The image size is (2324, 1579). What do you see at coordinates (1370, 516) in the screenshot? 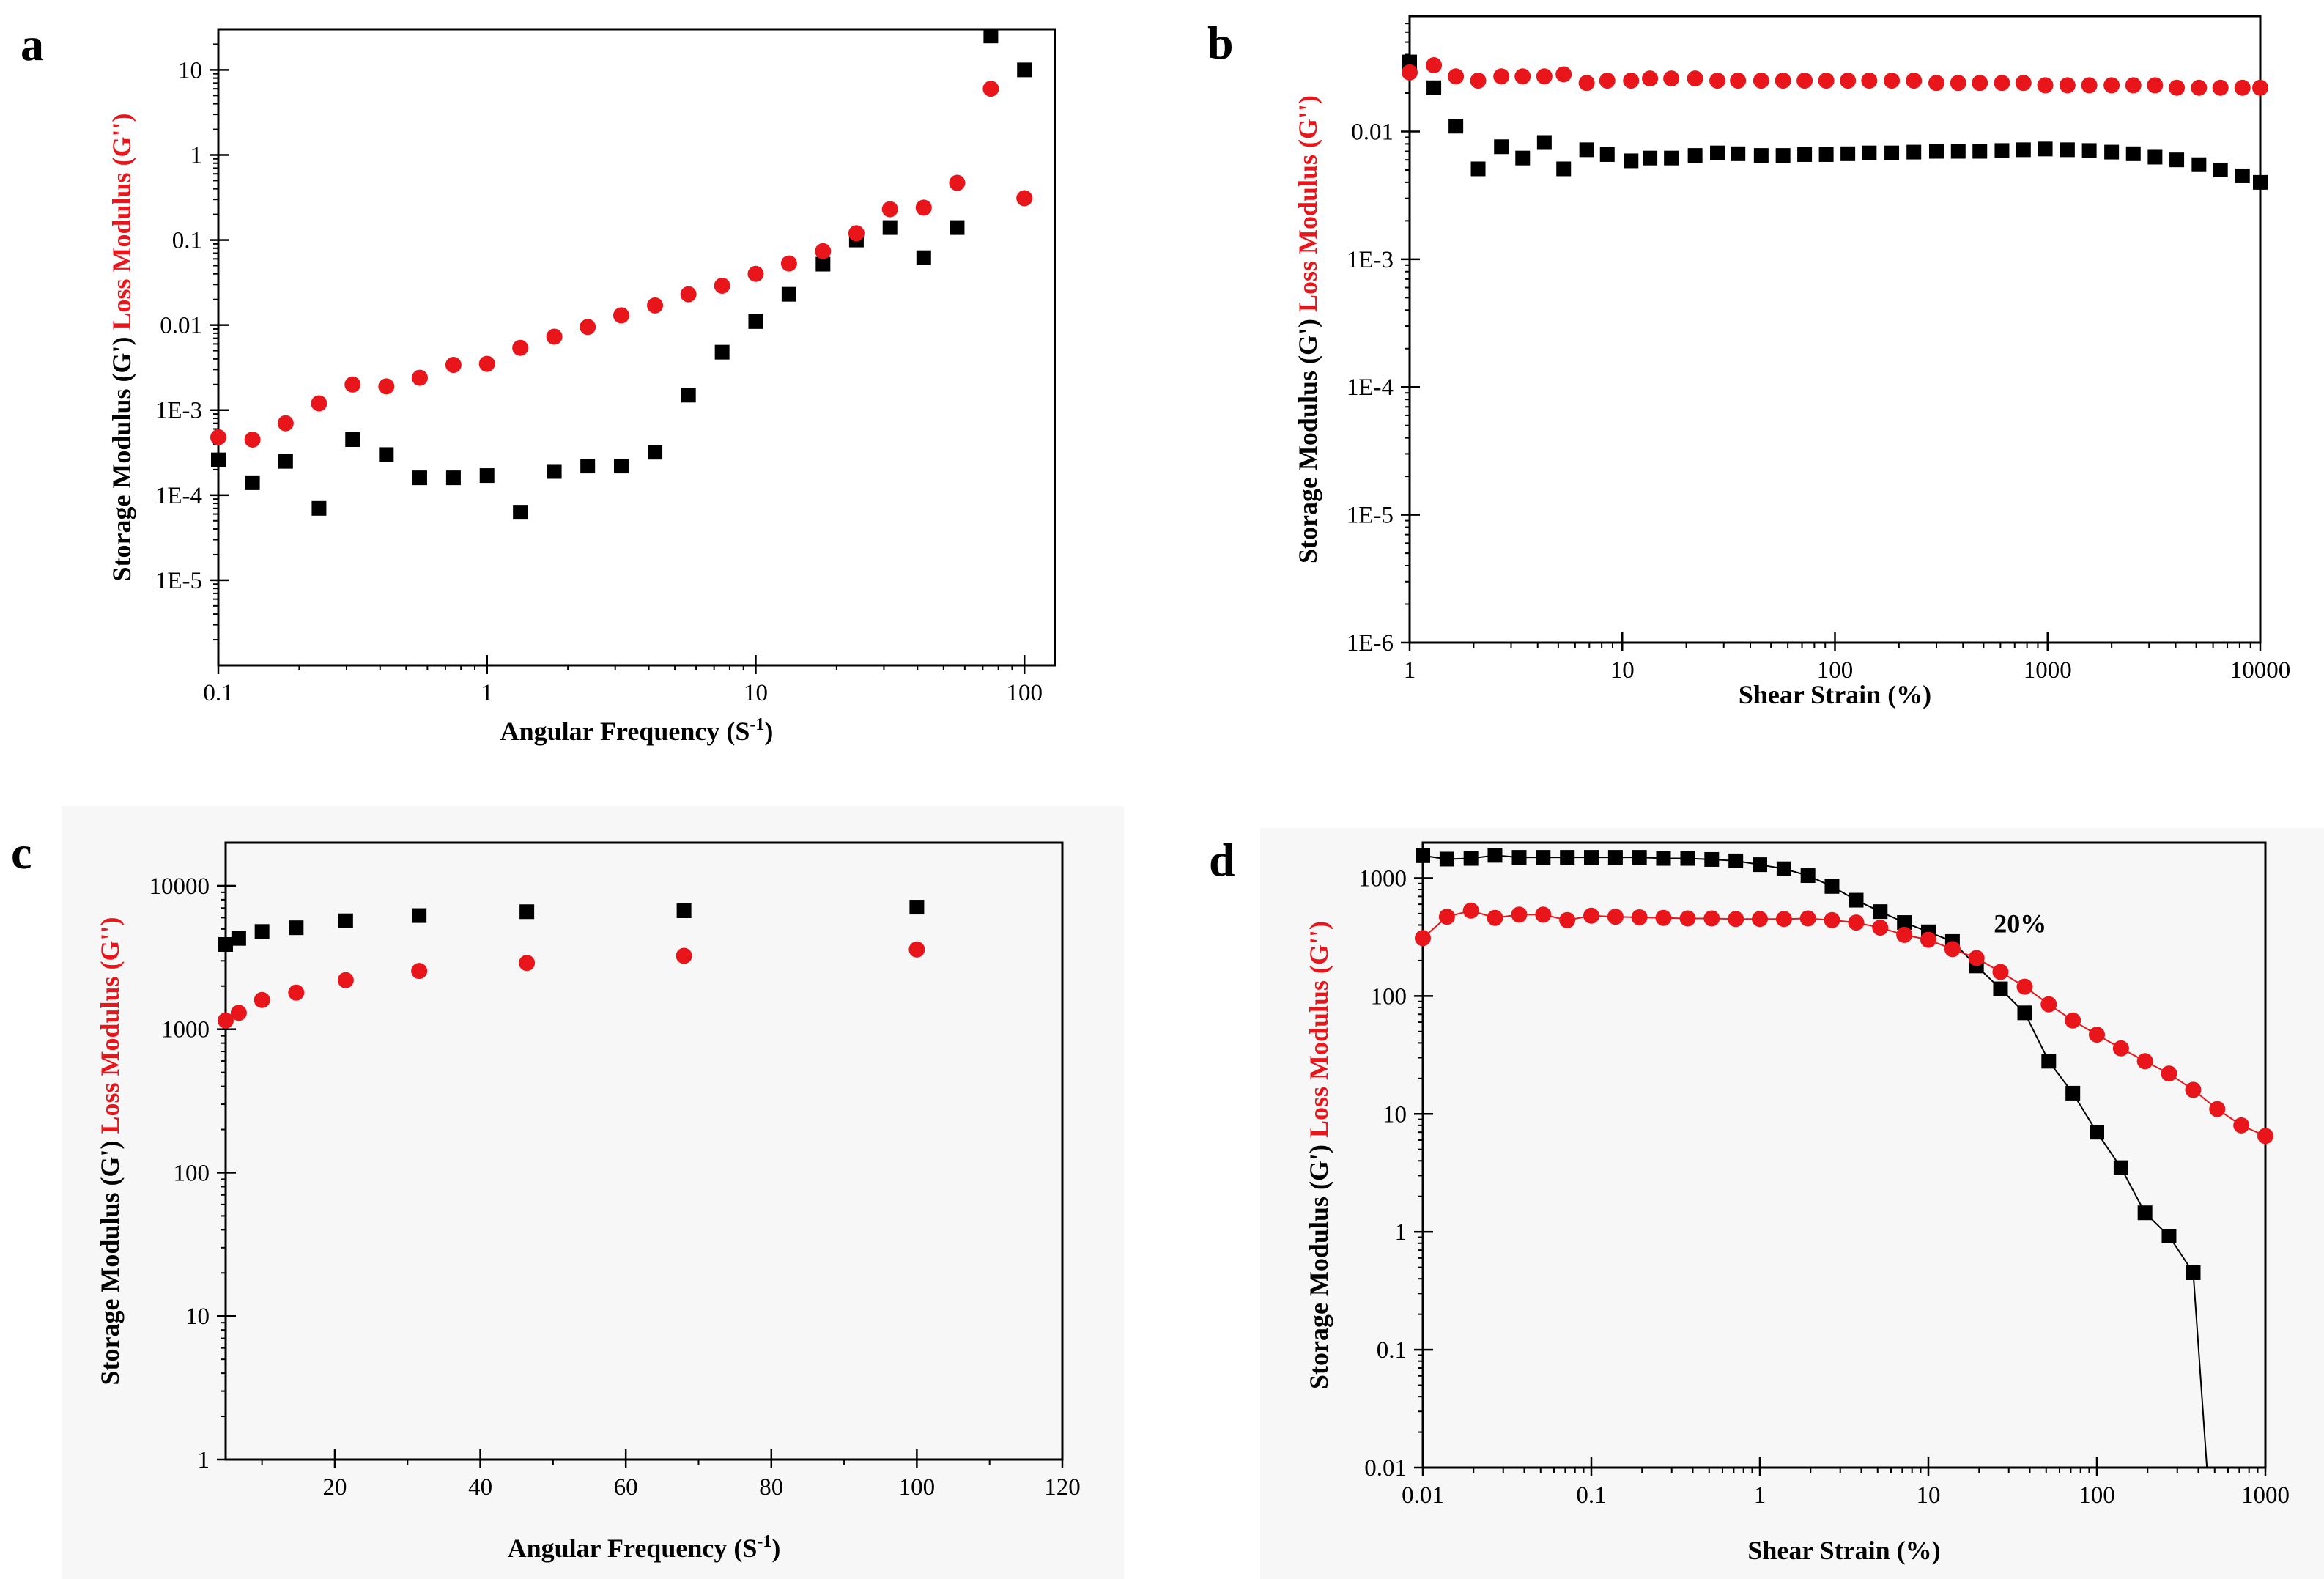
I see `y-tick-label: 1E-5` at bounding box center [1370, 516].